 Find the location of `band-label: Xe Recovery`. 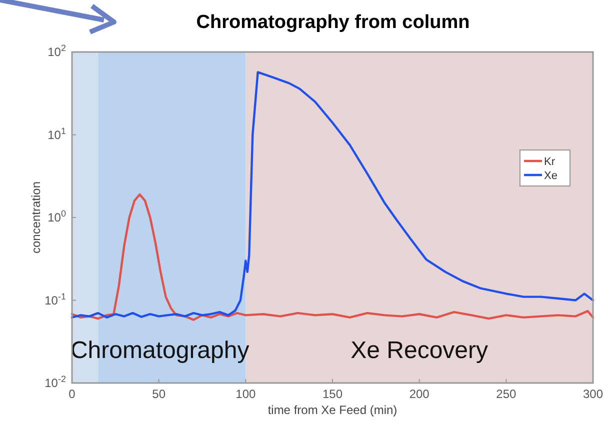

band-label: Xe Recovery is located at coordinates (419, 350).